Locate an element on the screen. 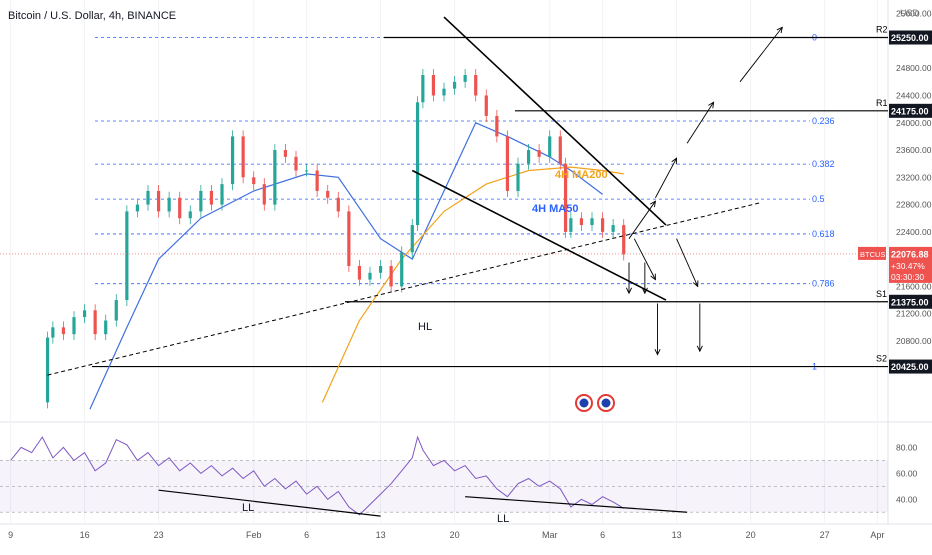  rsi-lower-low-label-1: LL is located at coordinates (248, 508).